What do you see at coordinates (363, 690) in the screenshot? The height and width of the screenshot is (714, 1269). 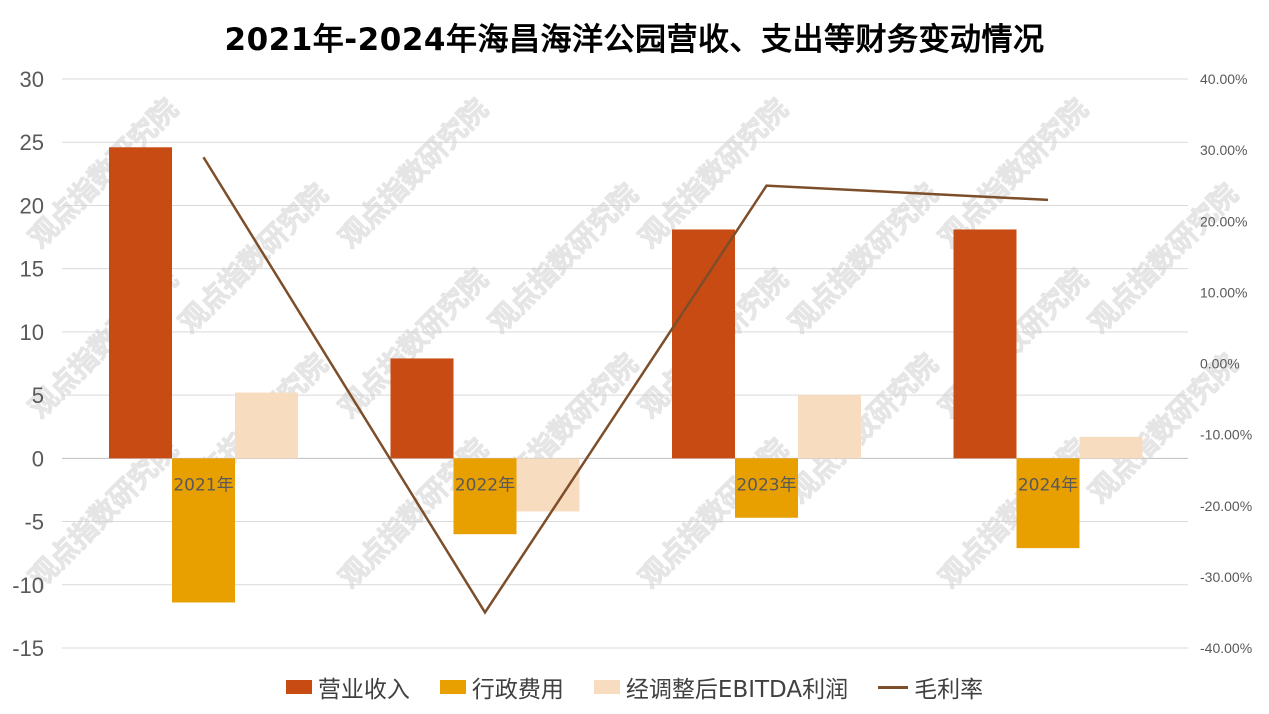 I see `legend-label: 营业收入` at bounding box center [363, 690].